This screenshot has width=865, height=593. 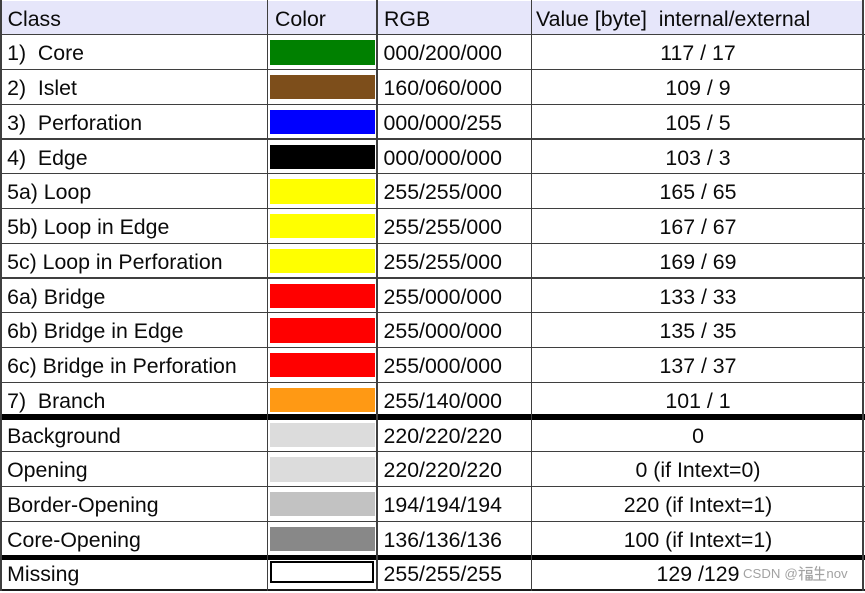 I want to click on svg-text: nov, so click(x=837, y=573).